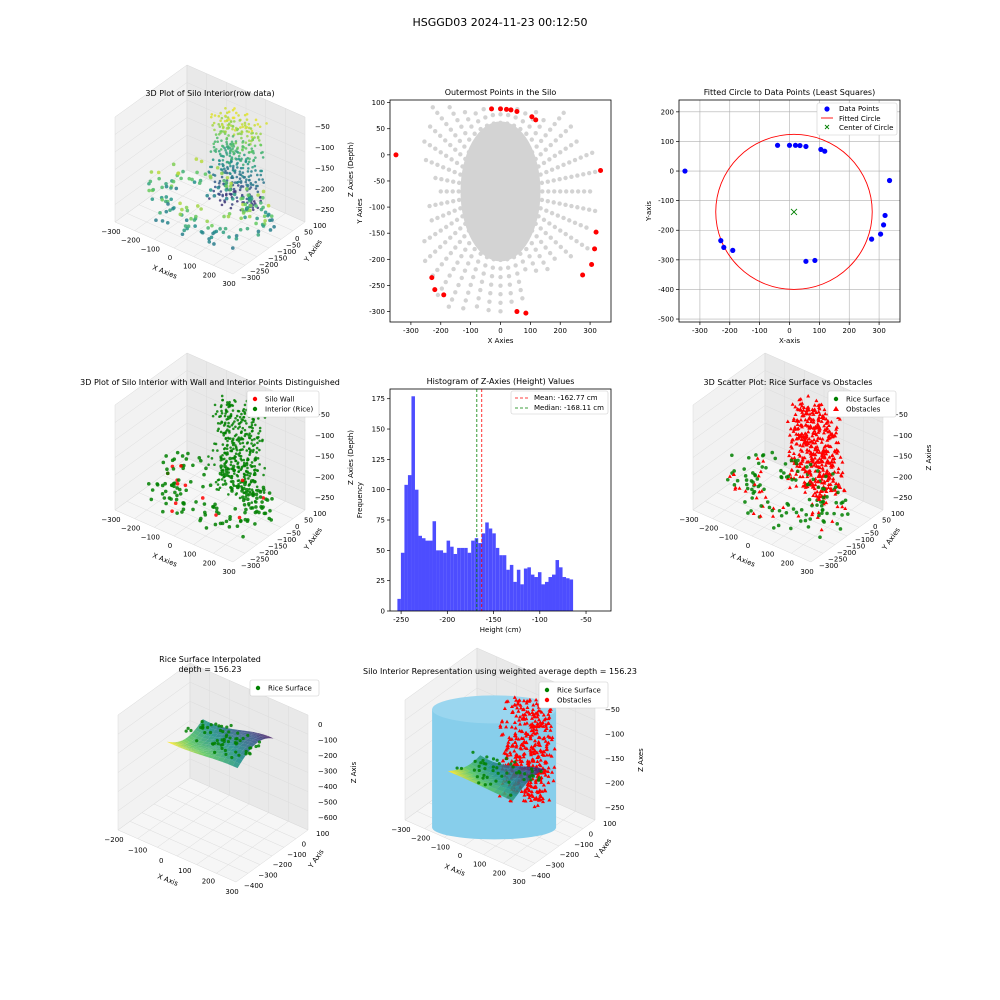 The image size is (1000, 1000). I want to click on x-axis-label: X Axies, so click(164, 560).